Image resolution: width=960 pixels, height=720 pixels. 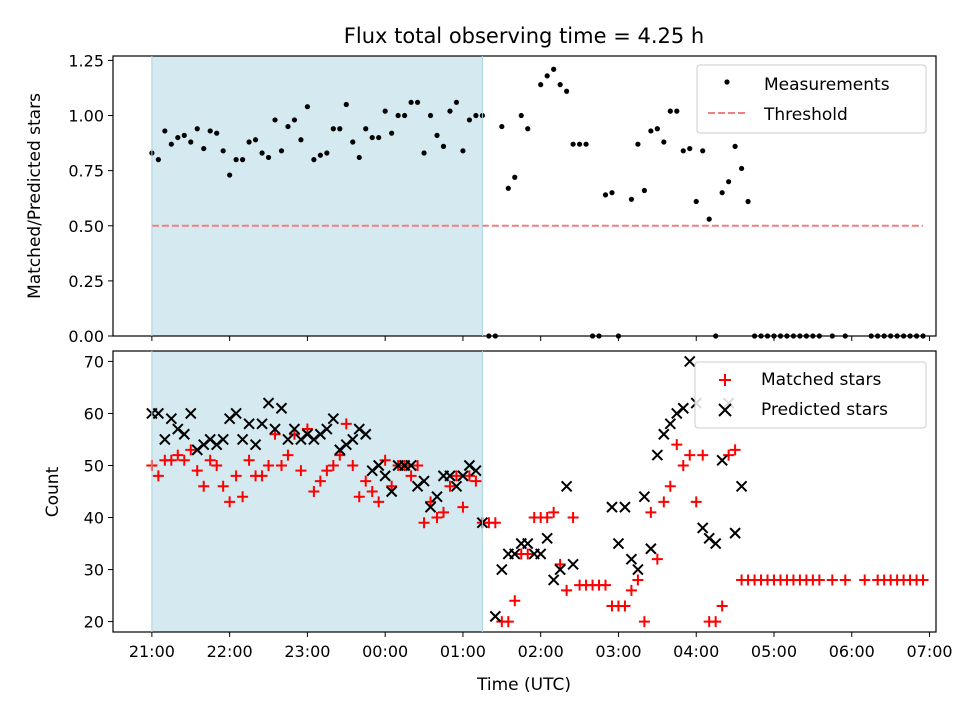 What do you see at coordinates (86, 171) in the screenshot?
I see `y-tick-label: 0.75` at bounding box center [86, 171].